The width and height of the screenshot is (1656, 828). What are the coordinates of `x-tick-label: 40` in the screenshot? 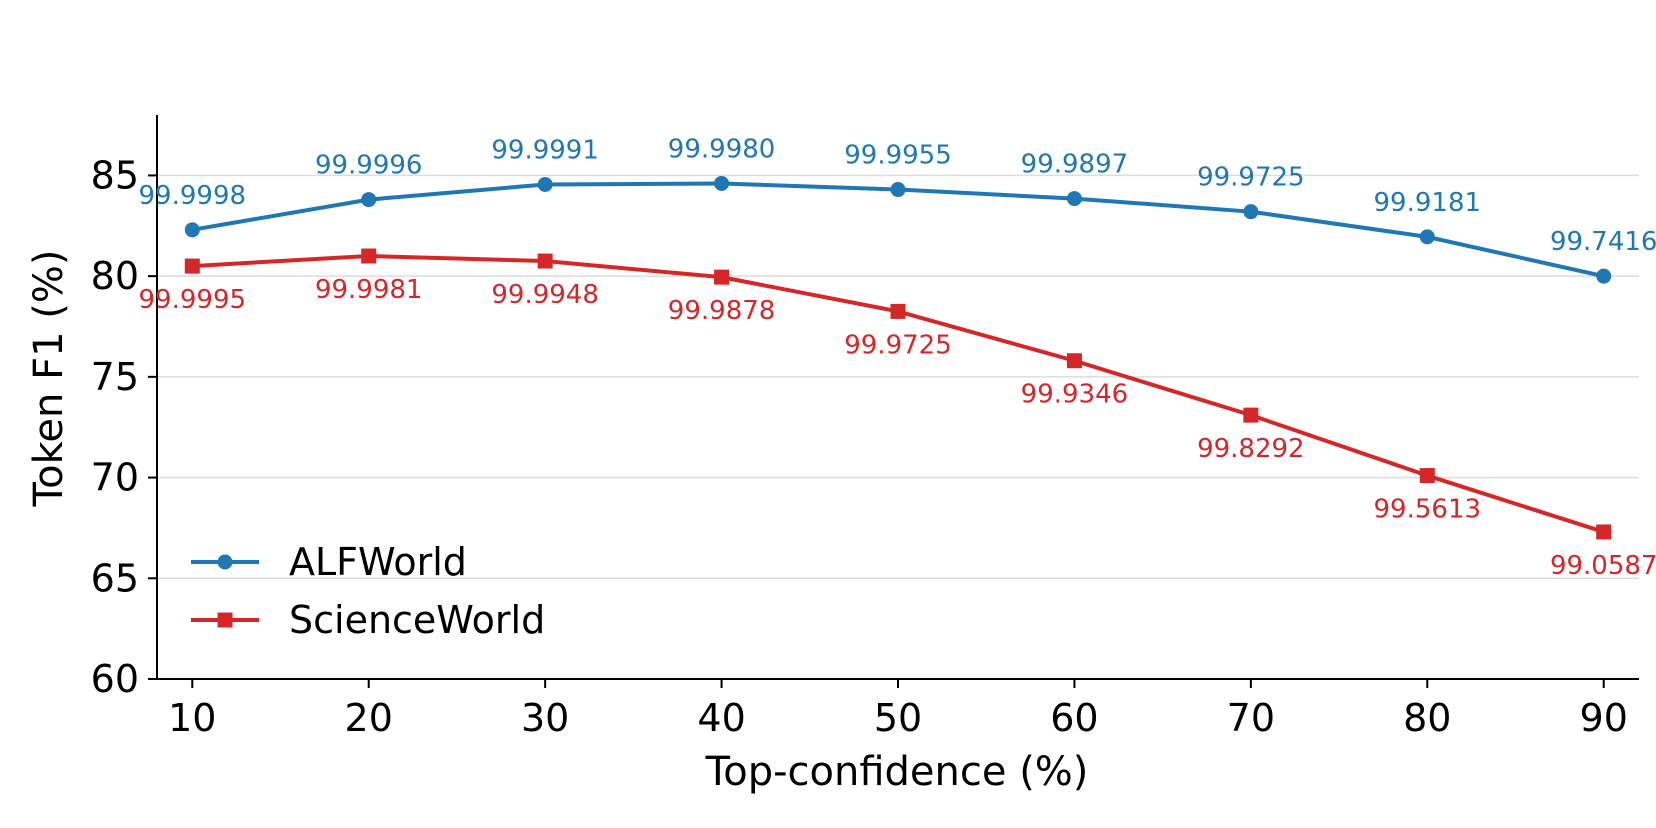 It's located at (721, 718).